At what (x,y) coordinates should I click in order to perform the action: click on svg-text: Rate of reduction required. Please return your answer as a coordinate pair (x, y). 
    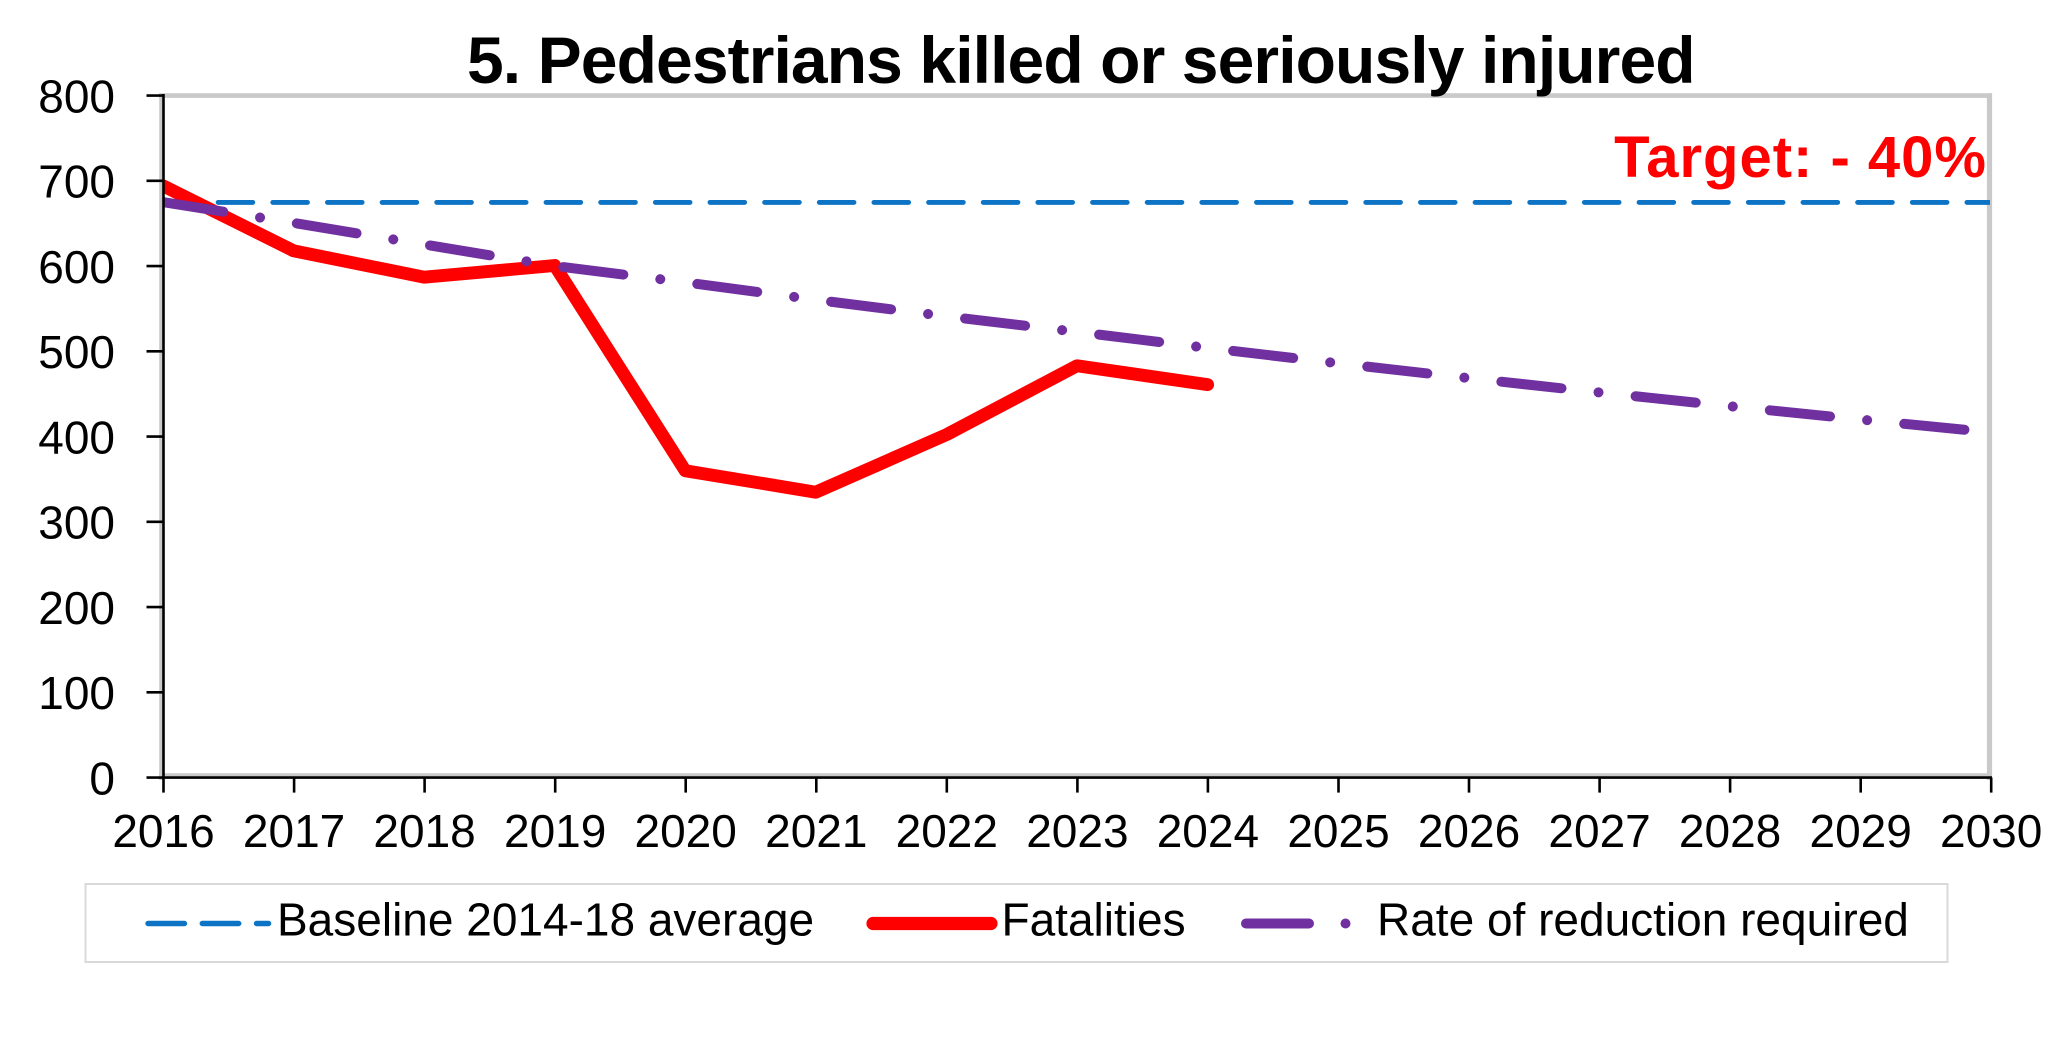
    Looking at the image, I should click on (1643, 920).